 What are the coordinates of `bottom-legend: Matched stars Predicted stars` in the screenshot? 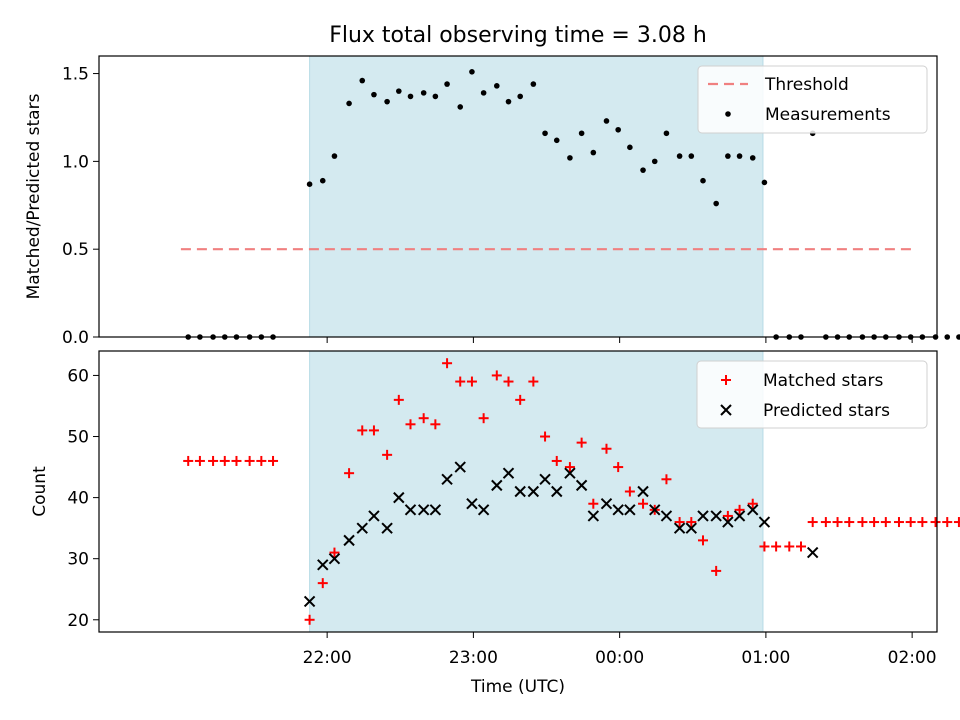 It's located at (812, 394).